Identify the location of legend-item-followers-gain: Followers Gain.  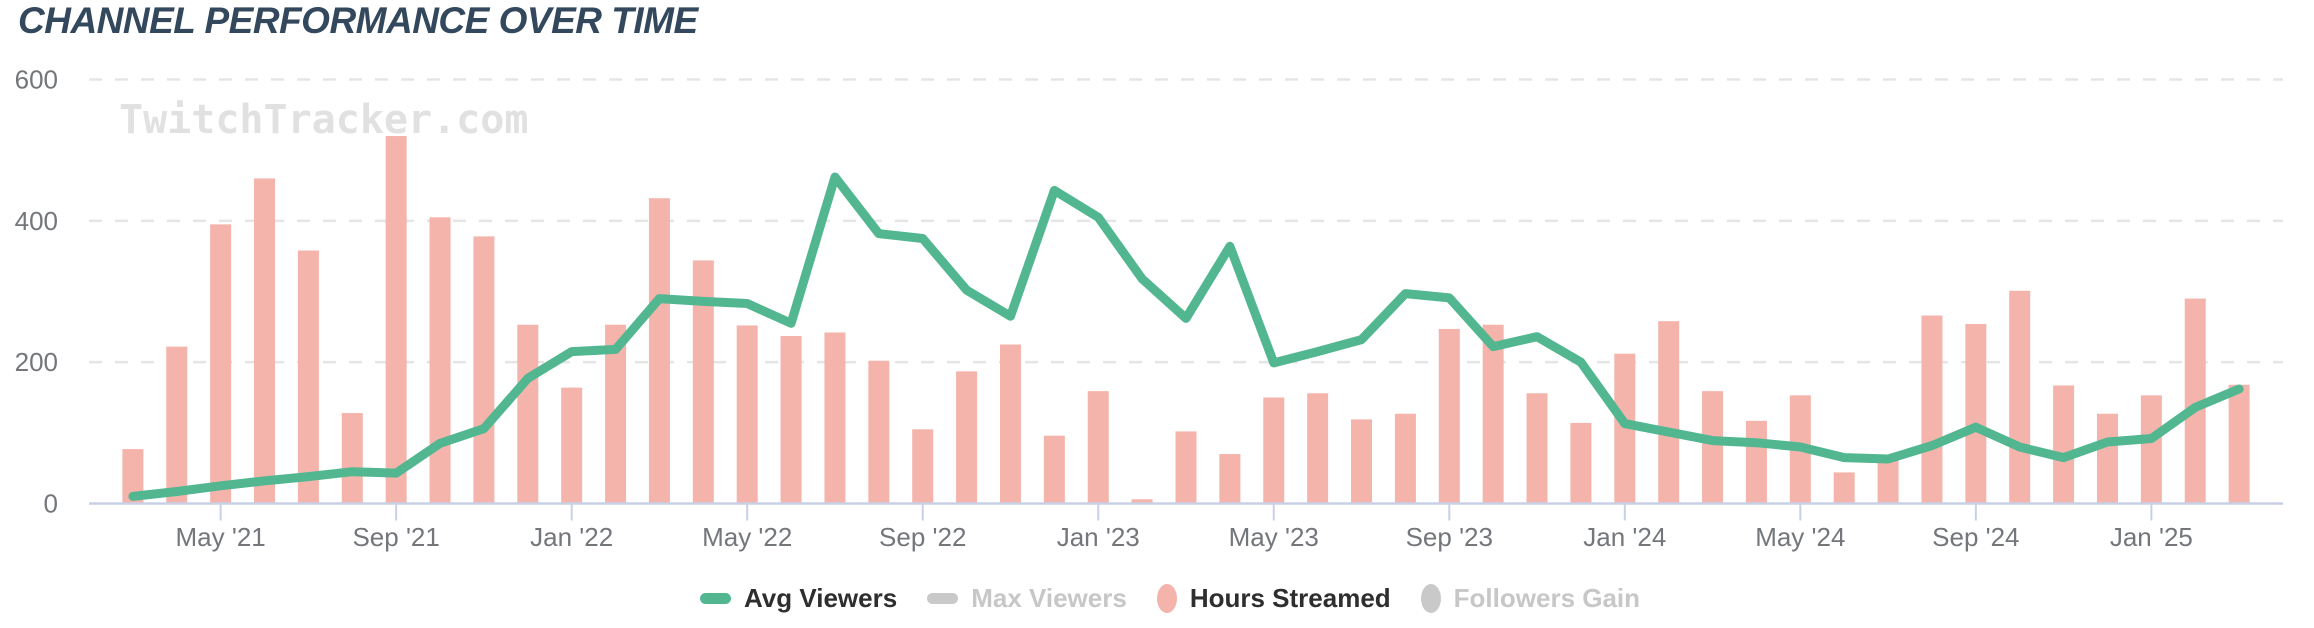
(1530, 598).